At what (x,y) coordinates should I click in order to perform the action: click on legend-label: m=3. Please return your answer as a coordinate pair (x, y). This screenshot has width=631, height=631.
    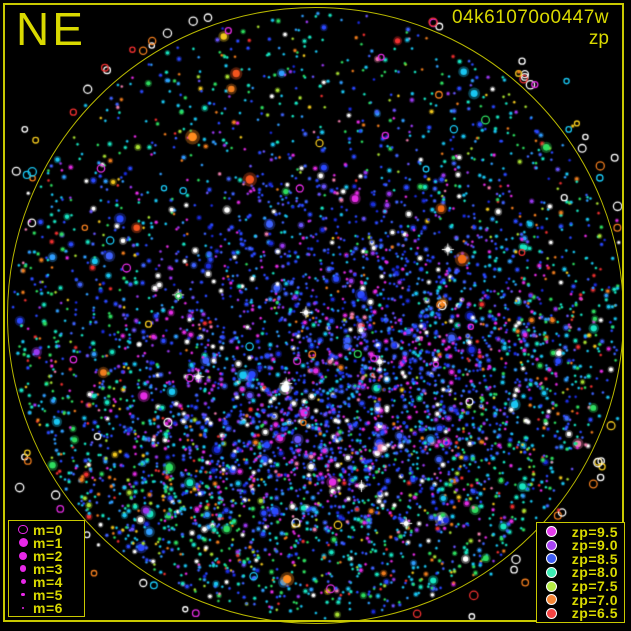
    Looking at the image, I should click on (48, 568).